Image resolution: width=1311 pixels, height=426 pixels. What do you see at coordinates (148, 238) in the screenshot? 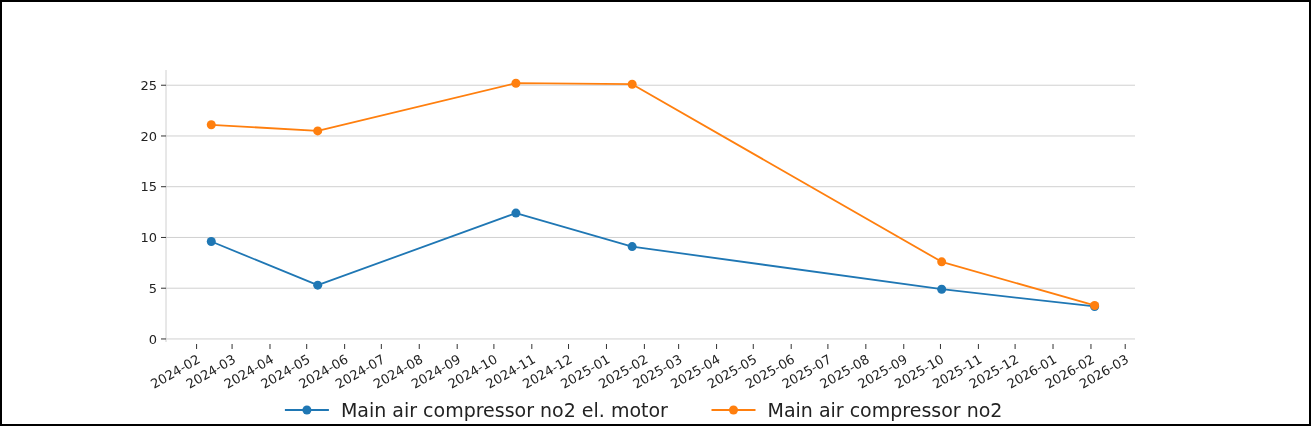
I see `y-tick-label: 10` at bounding box center [148, 238].